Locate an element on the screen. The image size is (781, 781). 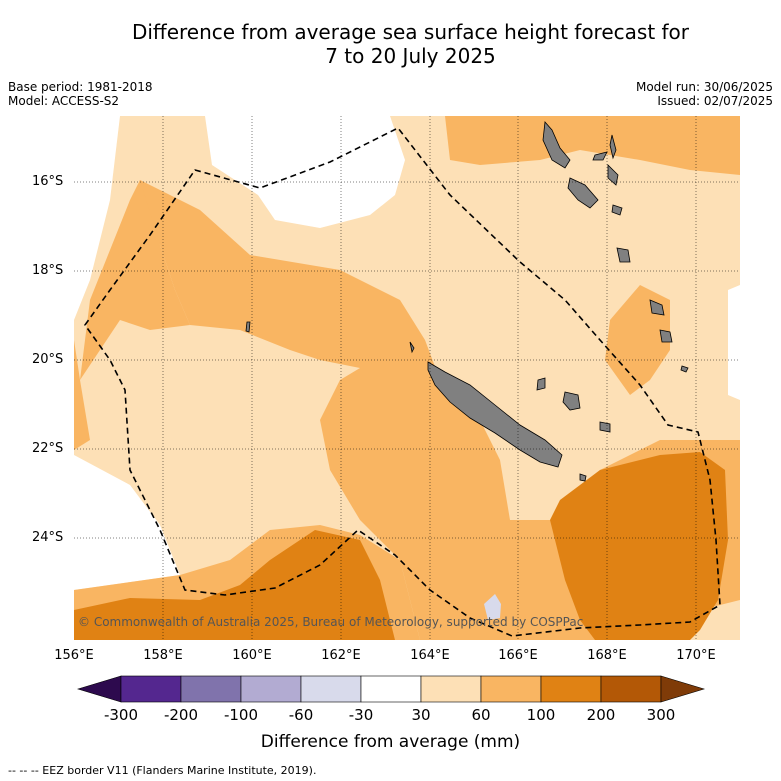
model-run: Model run: 30/06/2025 is located at coordinates (704, 87).